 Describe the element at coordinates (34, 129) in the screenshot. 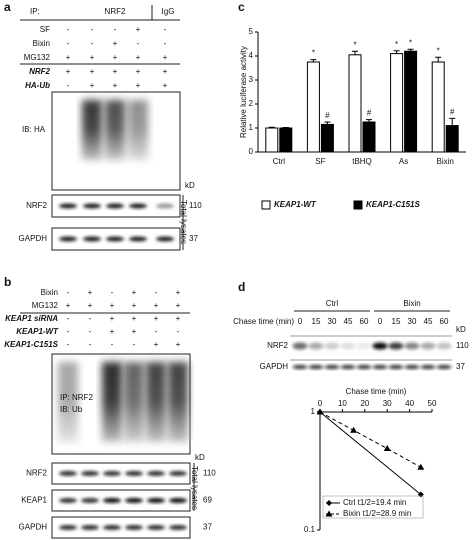

I see `blot-label: IB: HA` at that location.